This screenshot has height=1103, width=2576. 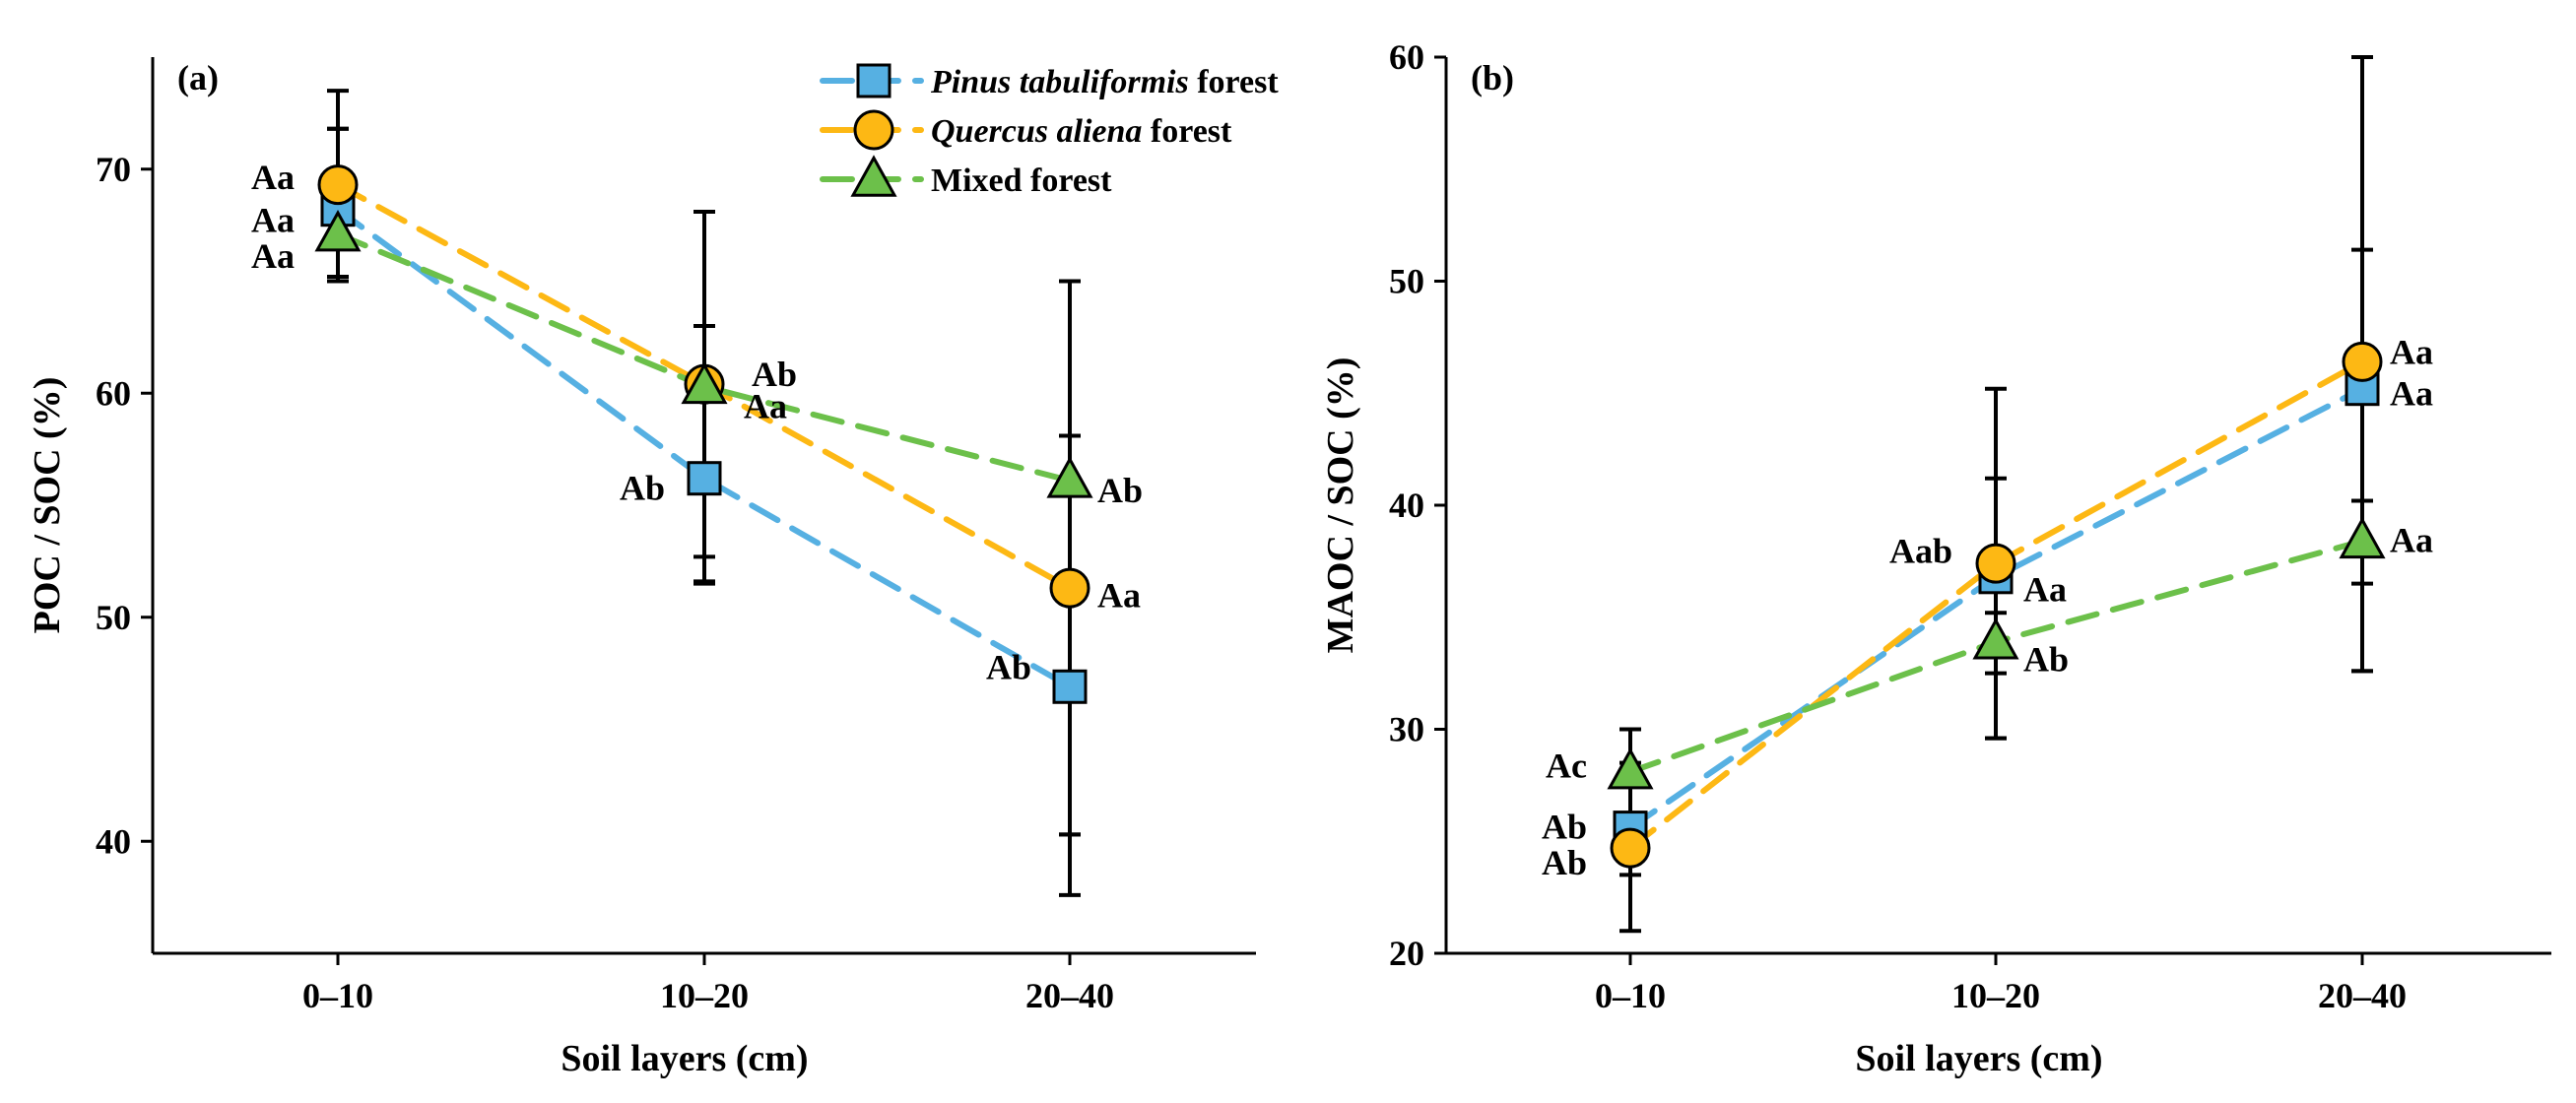 What do you see at coordinates (1566, 766) in the screenshot?
I see `data-label-mixed: Ac` at bounding box center [1566, 766].